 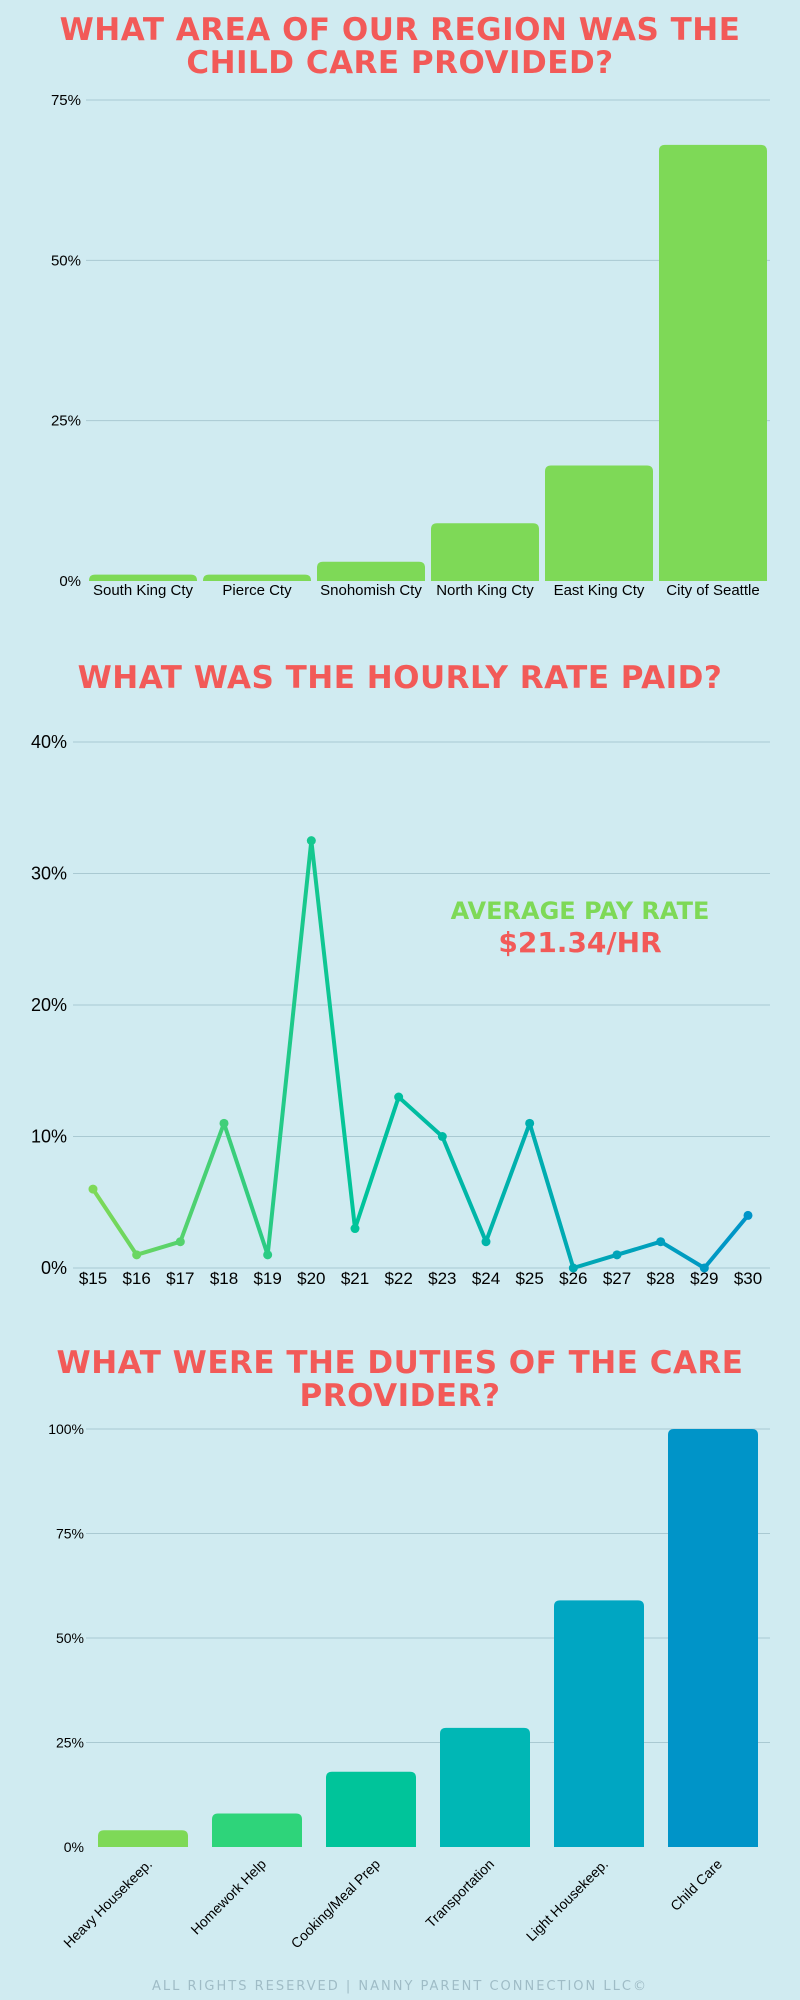 I want to click on y-tick-label: 30%, so click(x=49, y=874).